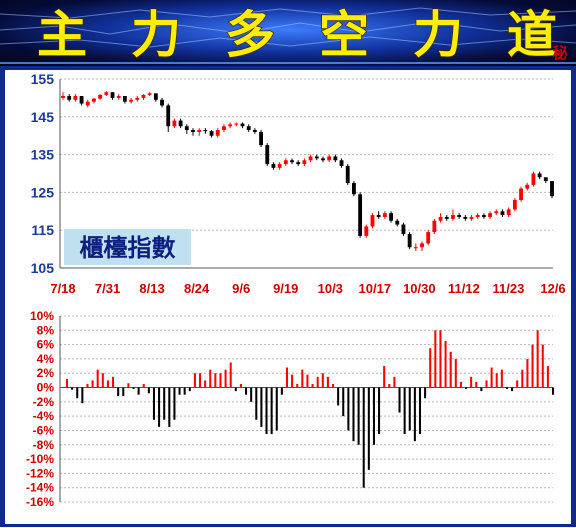 The height and width of the screenshot is (528, 576). Describe the element at coordinates (197, 288) in the screenshot. I see `date-x-tick-label: 8/24` at that location.